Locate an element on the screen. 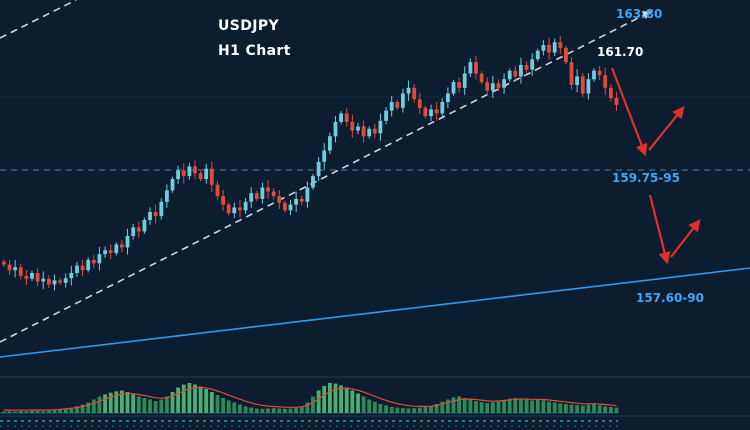 The width and height of the screenshot is (750, 430). histogram-layer is located at coordinates (309, 405).